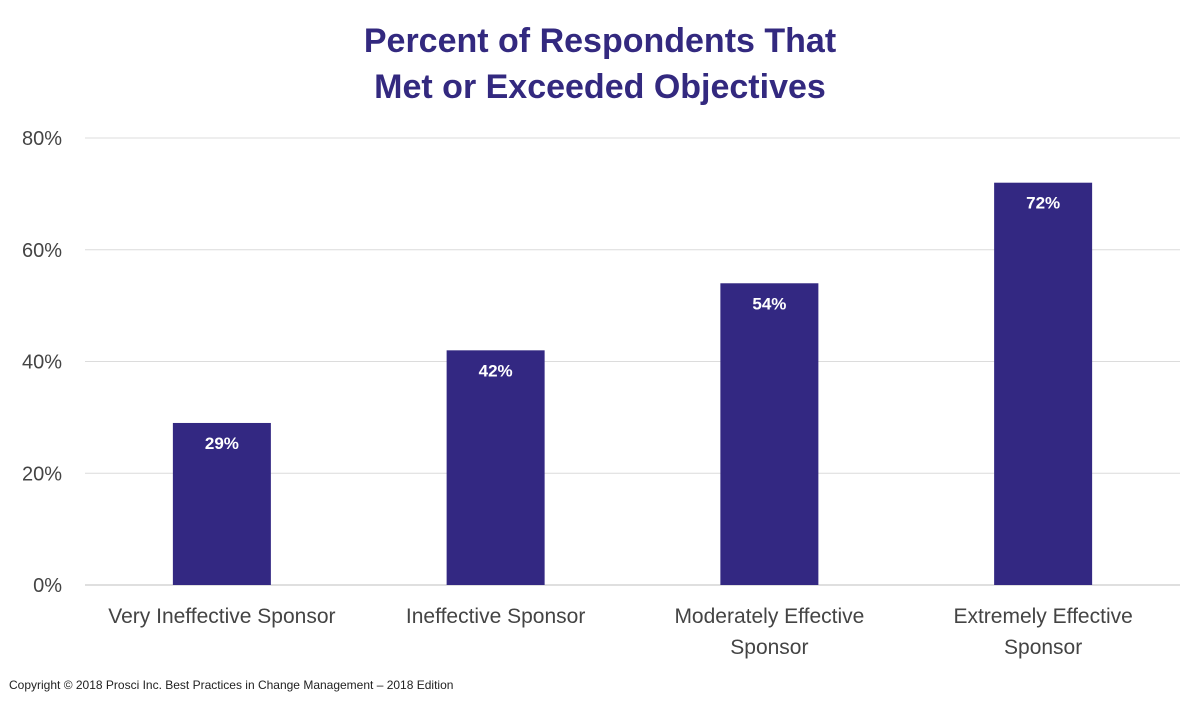 The height and width of the screenshot is (702, 1200). Describe the element at coordinates (47, 586) in the screenshot. I see `y-tick-label: 0%` at that location.